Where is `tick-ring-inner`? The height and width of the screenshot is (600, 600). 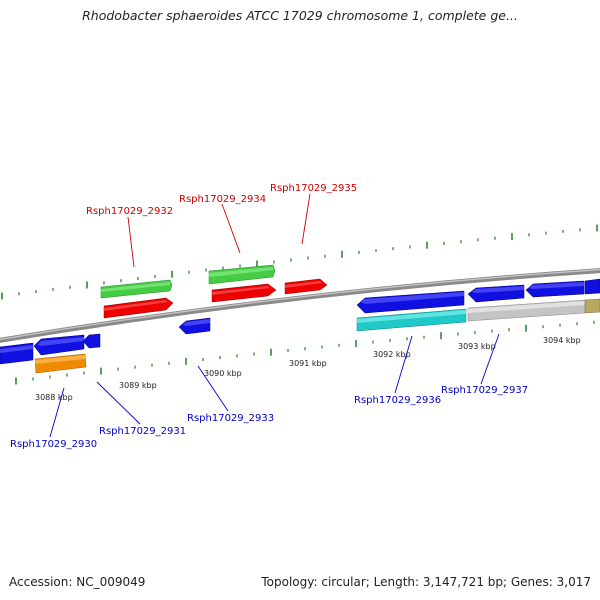 tick-ring-inner is located at coordinates (305, 352).